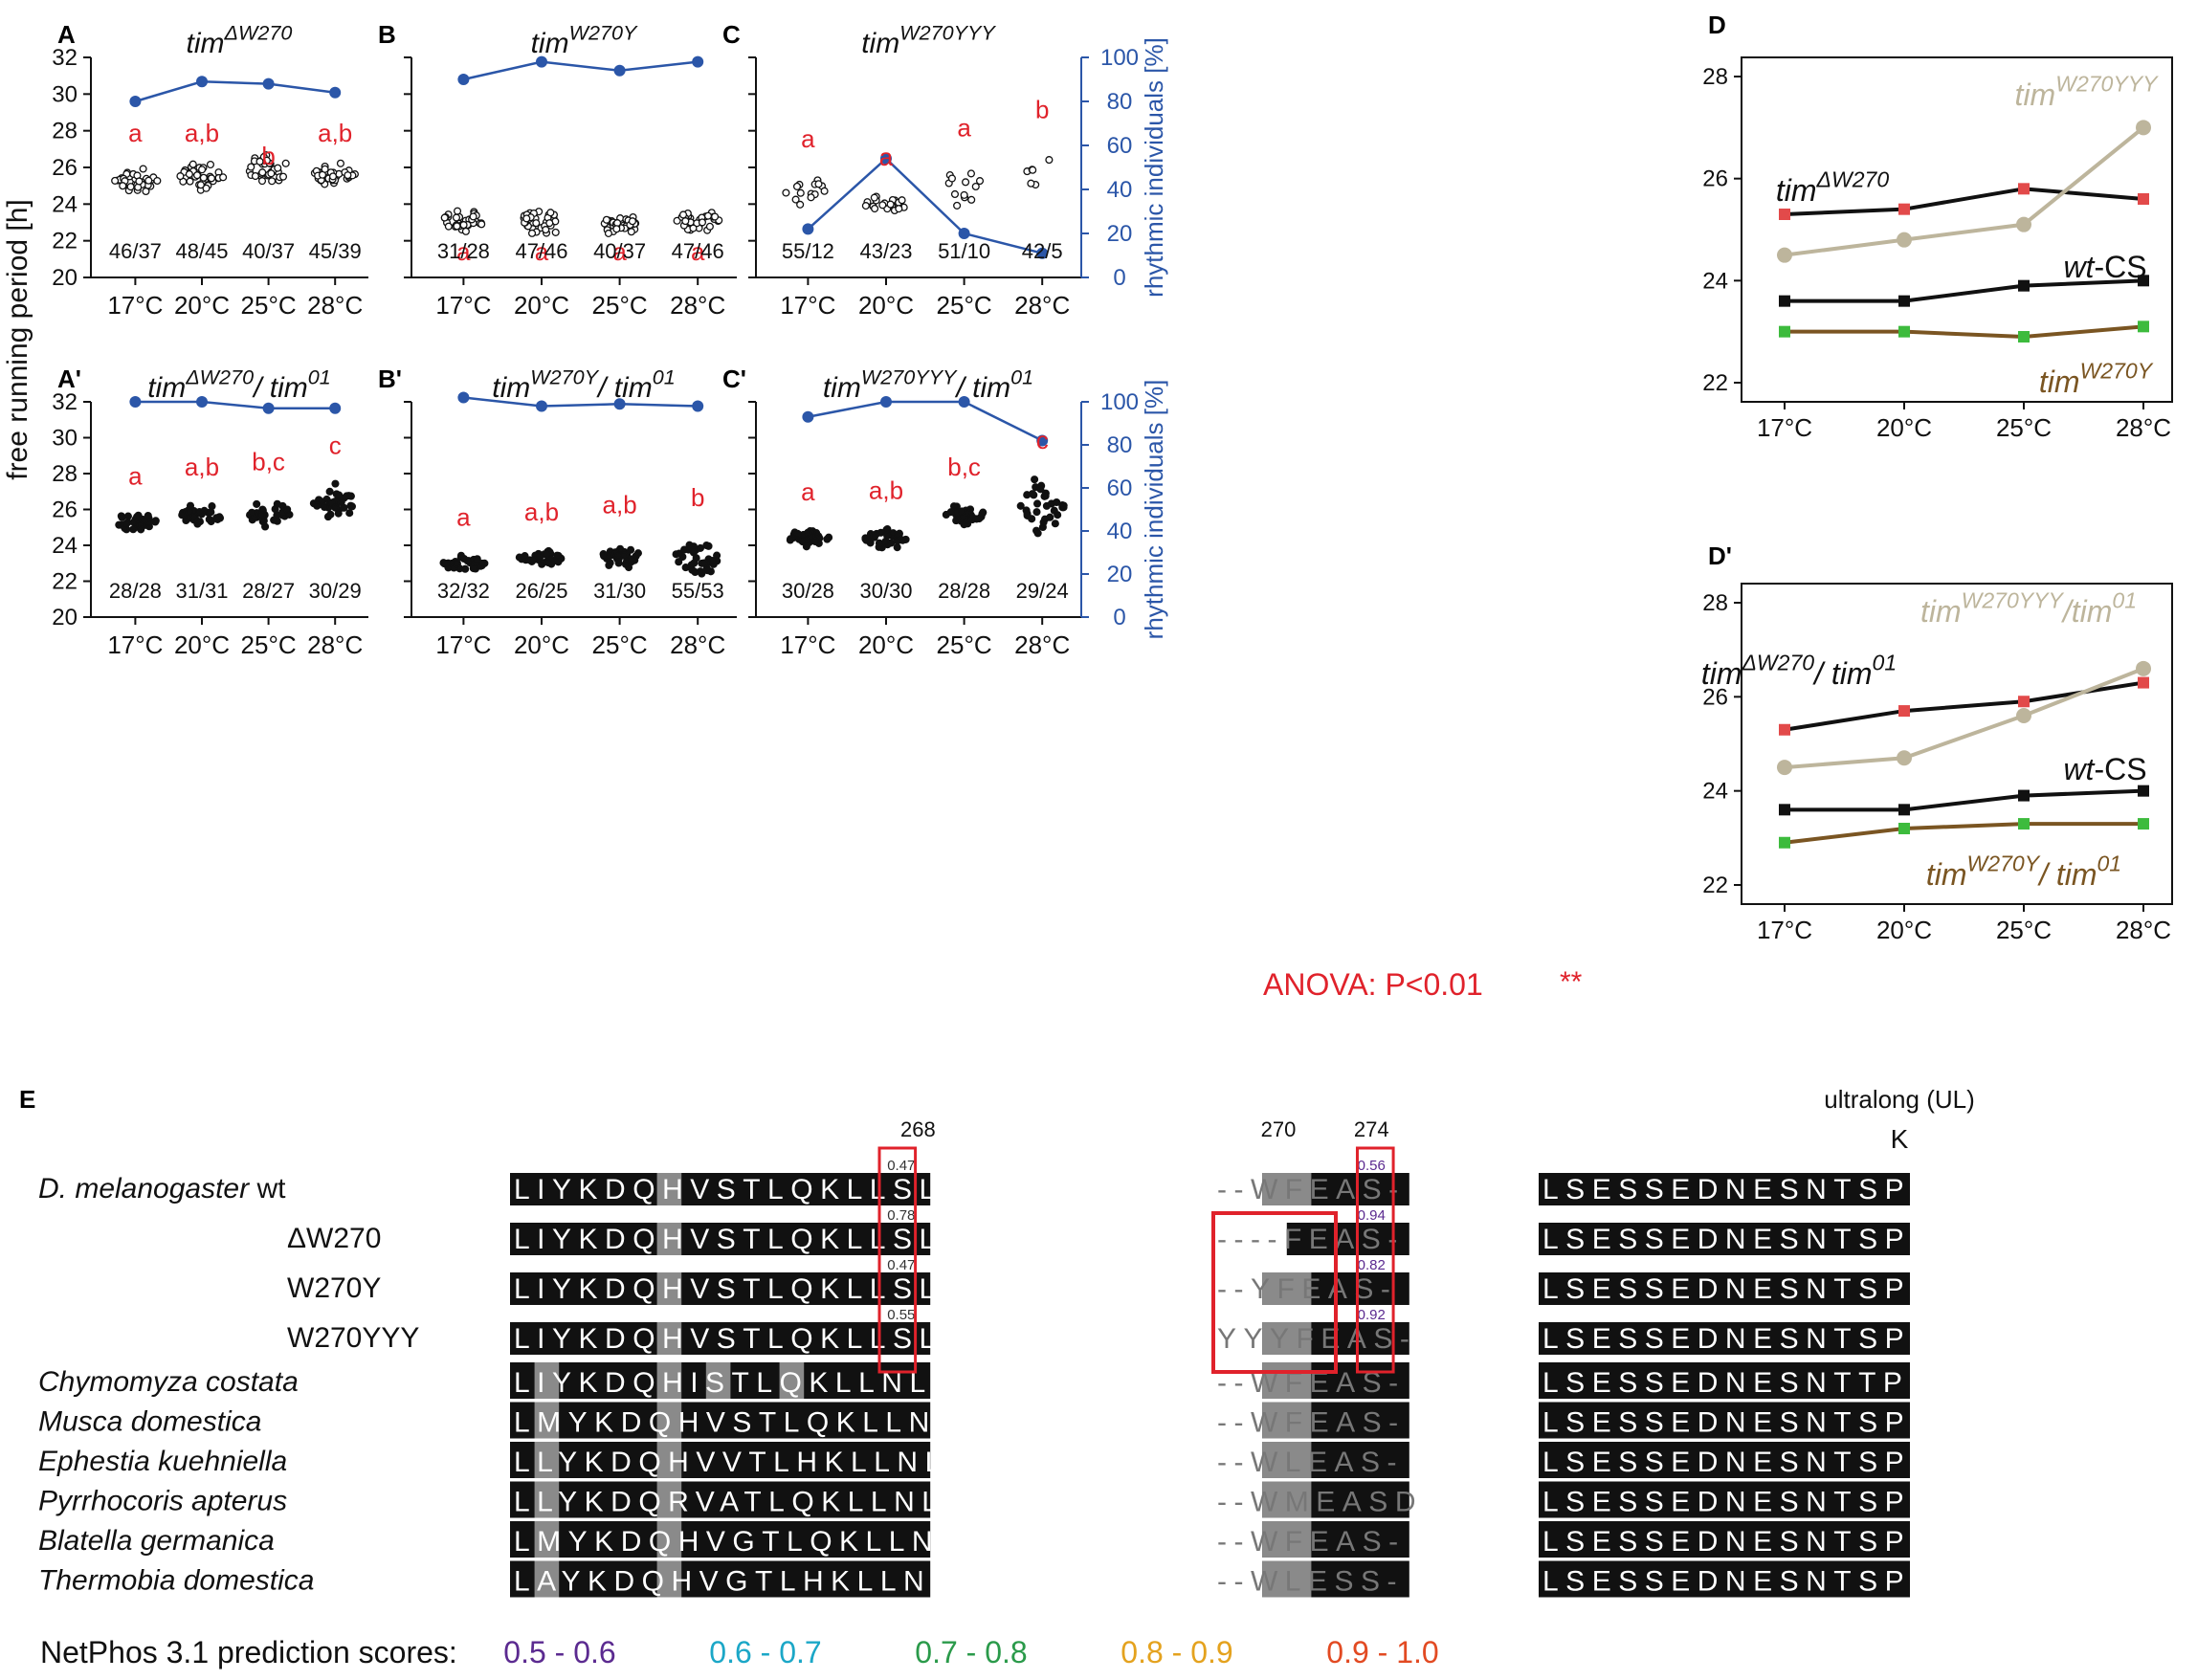  I want to click on panel-Ap-sig-letter: a, so click(135, 476).